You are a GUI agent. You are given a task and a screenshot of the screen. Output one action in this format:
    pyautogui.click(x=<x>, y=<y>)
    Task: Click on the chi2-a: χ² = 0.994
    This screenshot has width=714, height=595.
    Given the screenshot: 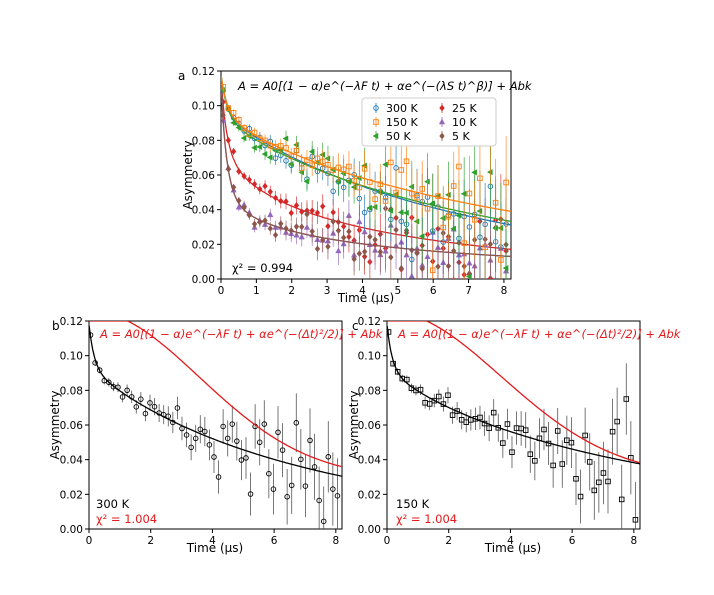 What is the action you would take?
    pyautogui.click(x=262, y=268)
    